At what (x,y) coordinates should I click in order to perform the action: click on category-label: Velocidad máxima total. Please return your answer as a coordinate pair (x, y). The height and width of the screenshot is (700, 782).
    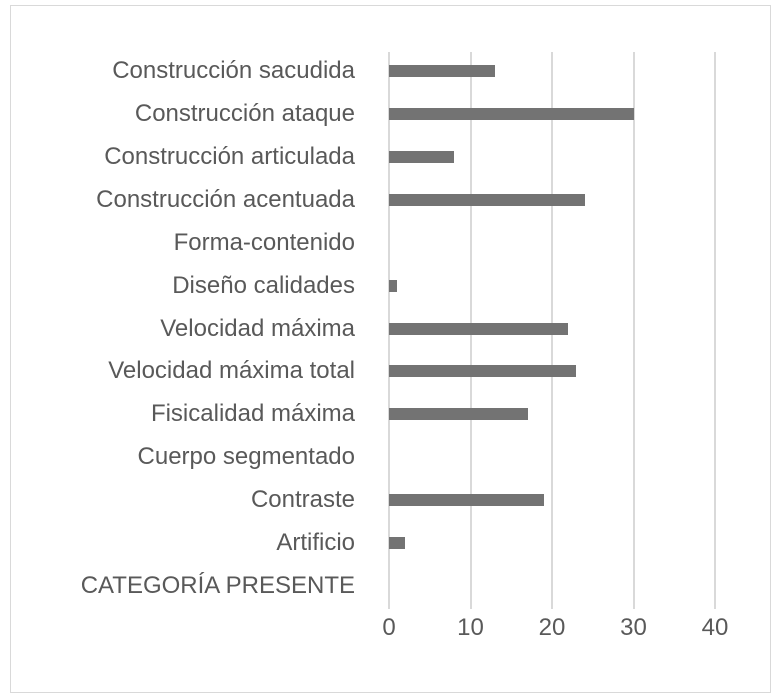
    Looking at the image, I should click on (231, 371).